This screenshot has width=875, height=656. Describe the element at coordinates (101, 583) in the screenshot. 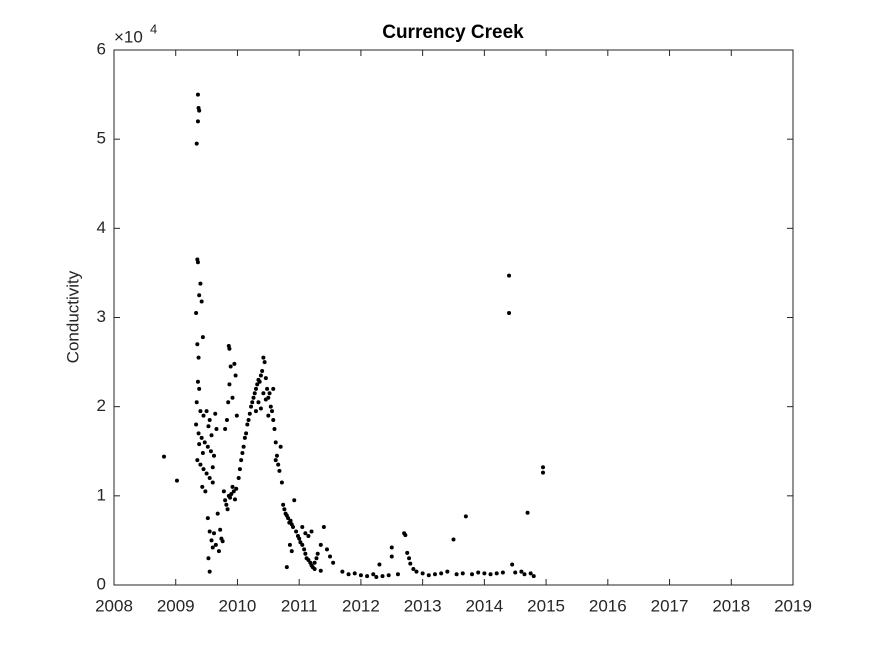

I see `y-tick-label: 0` at that location.